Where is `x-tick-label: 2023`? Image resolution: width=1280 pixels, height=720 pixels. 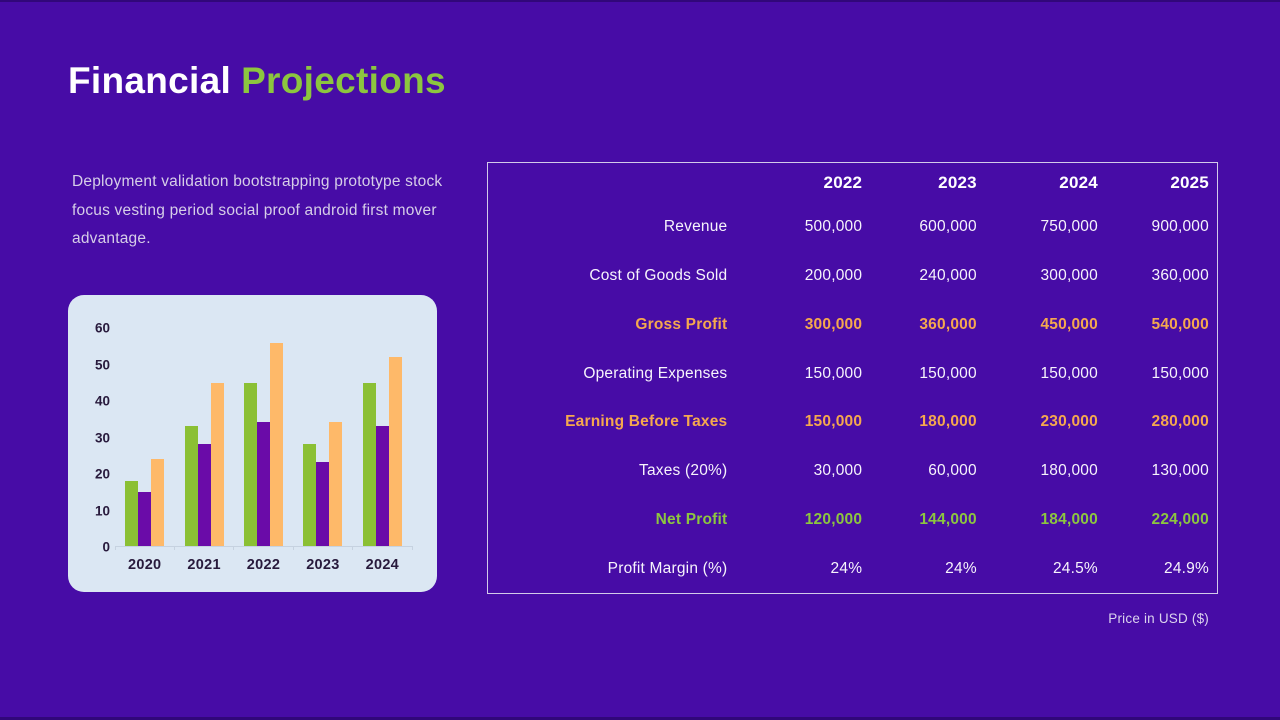
x-tick-label: 2023 is located at coordinates (323, 565).